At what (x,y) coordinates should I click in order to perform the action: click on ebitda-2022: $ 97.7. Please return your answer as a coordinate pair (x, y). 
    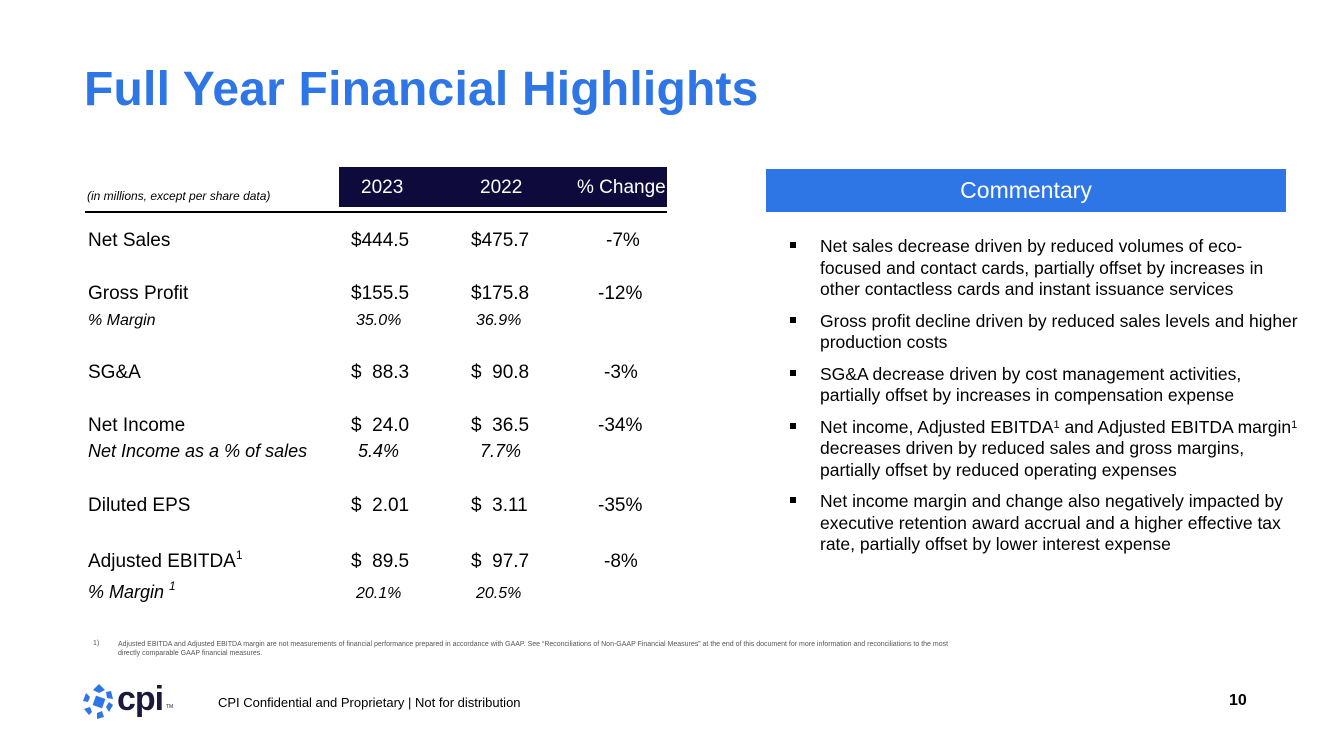
    Looking at the image, I should click on (500, 561).